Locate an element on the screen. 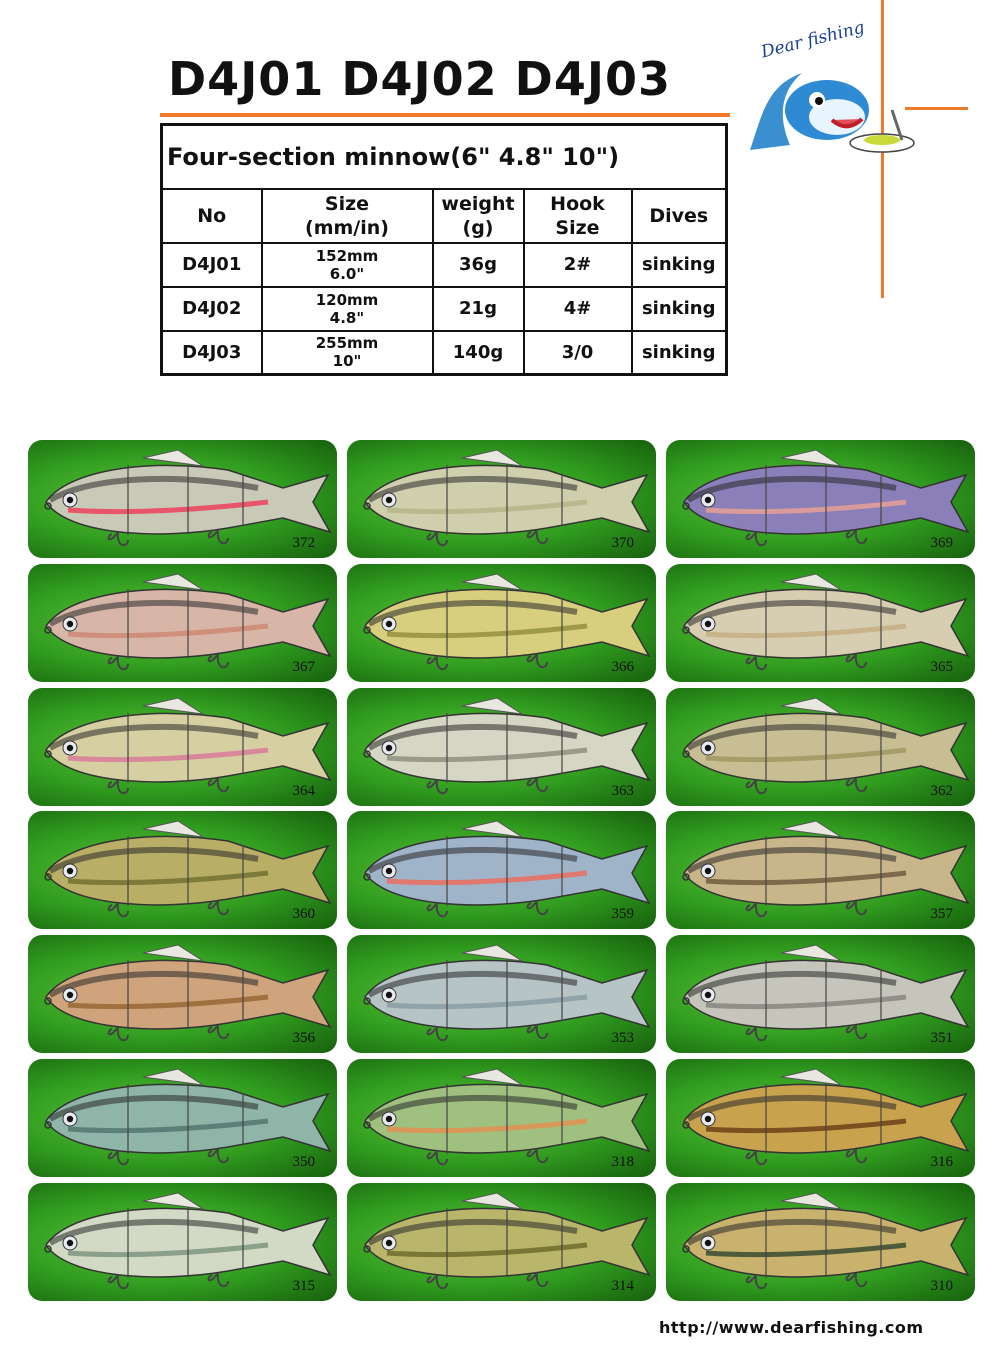 The width and height of the screenshot is (1000, 1357). cell-hook: 4# is located at coordinates (577, 308).